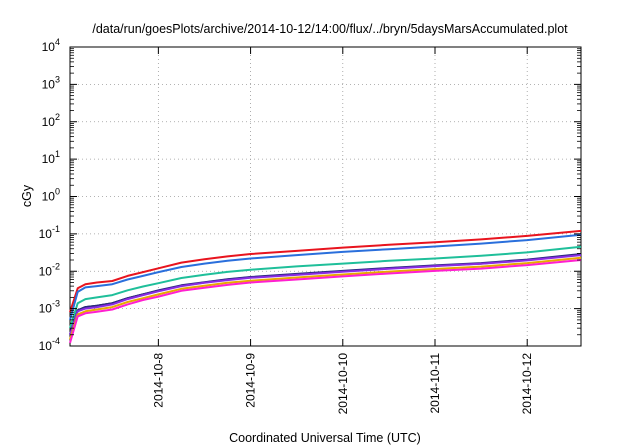 Image resolution: width=640 pixels, height=448 pixels. Describe the element at coordinates (51, 45) in the screenshot. I see `y-tick-label: 10⁴` at that location.